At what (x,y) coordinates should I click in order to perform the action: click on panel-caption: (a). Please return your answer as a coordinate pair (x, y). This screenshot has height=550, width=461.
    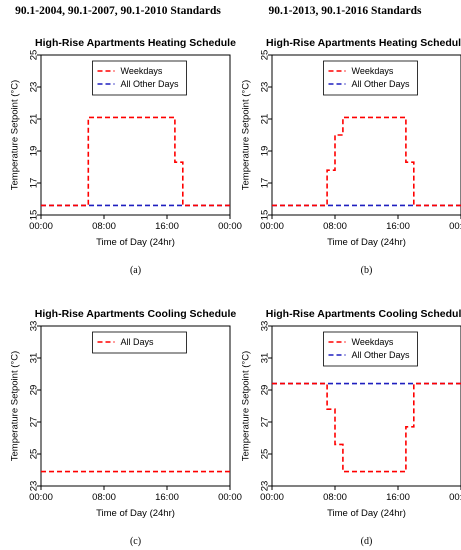
    Looking at the image, I should click on (135, 270).